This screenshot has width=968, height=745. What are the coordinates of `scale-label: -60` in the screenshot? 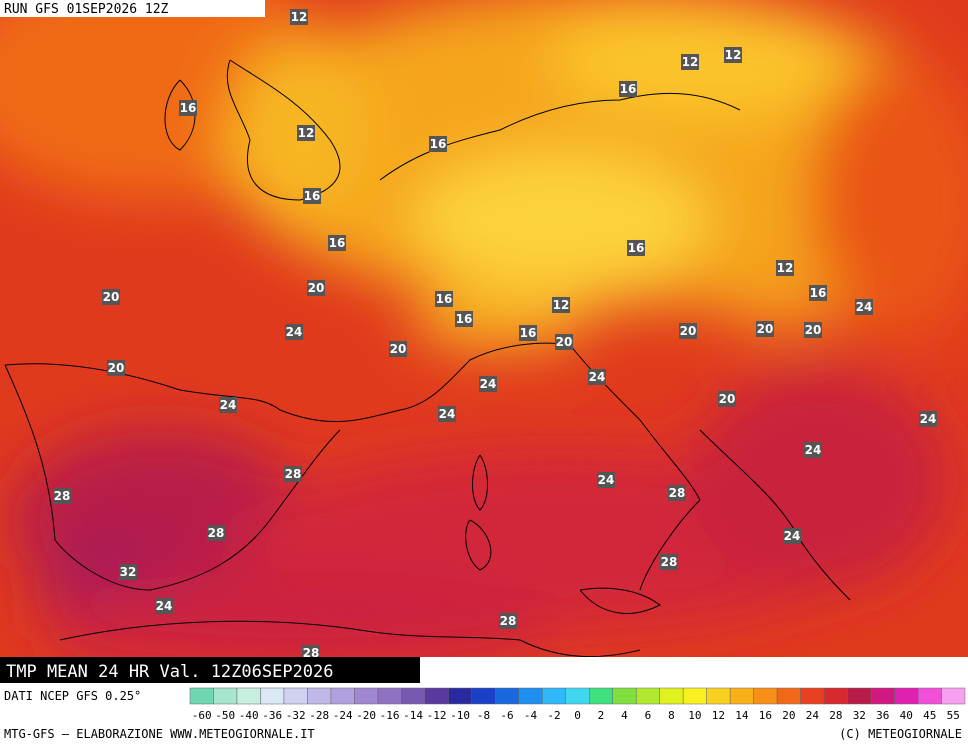 It's located at (202, 715).